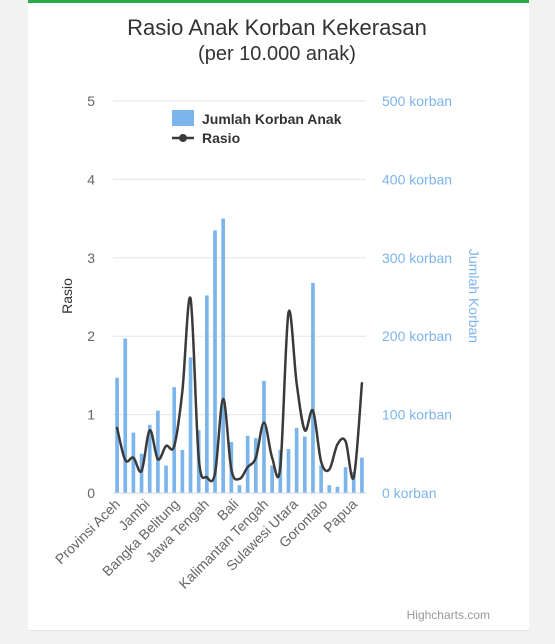 Image resolution: width=555 pixels, height=644 pixels. What do you see at coordinates (474, 296) in the screenshot?
I see `right-axis-title: Jumlah Korban` at bounding box center [474, 296].